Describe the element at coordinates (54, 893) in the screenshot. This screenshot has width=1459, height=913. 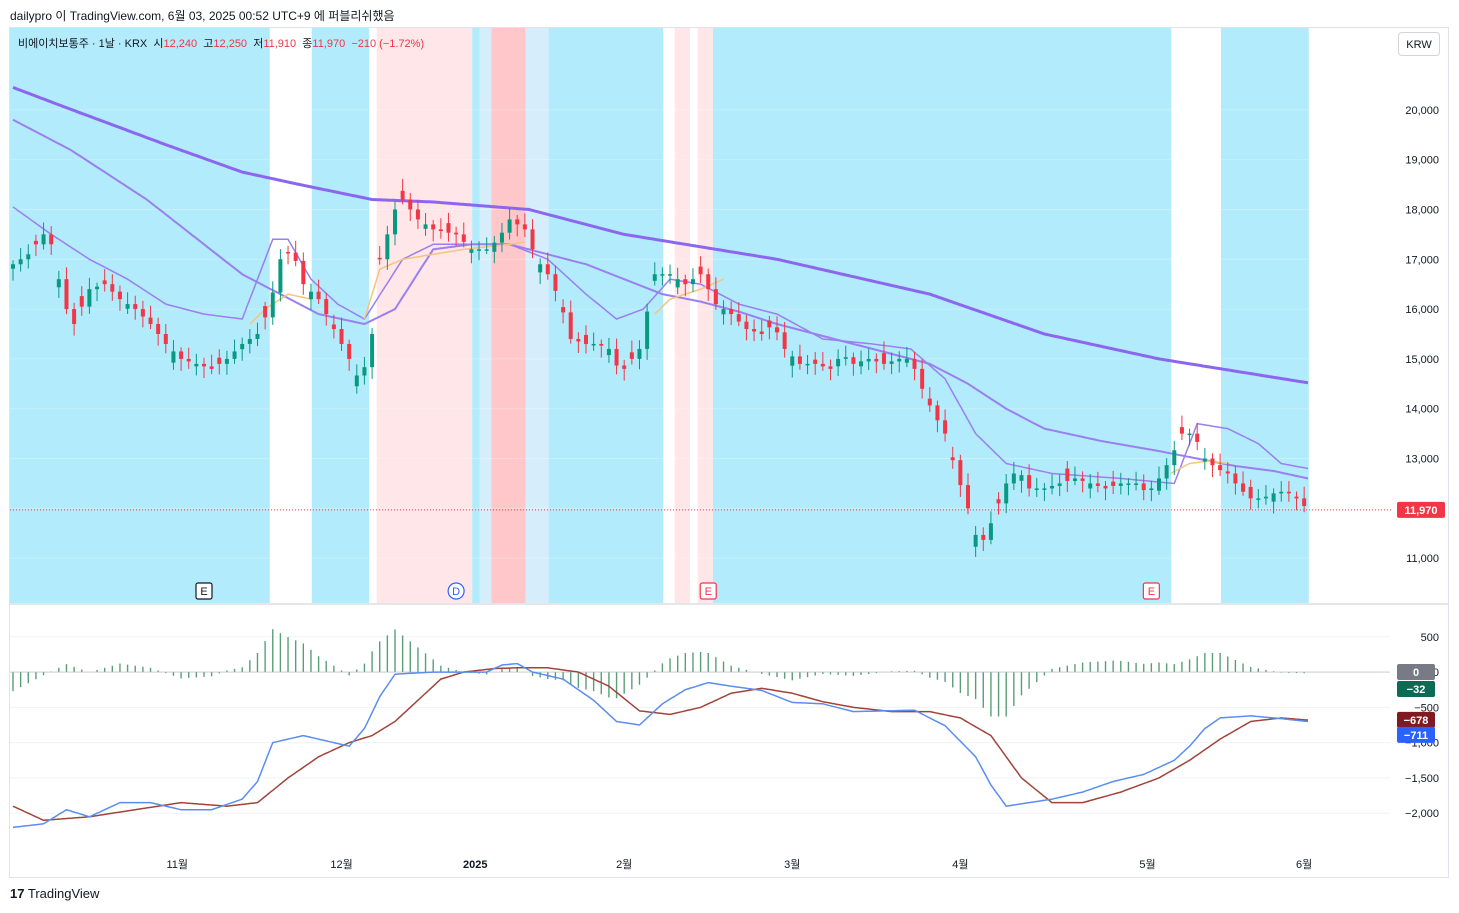
I see `tradingview-footer: 17 TradingView` at that location.